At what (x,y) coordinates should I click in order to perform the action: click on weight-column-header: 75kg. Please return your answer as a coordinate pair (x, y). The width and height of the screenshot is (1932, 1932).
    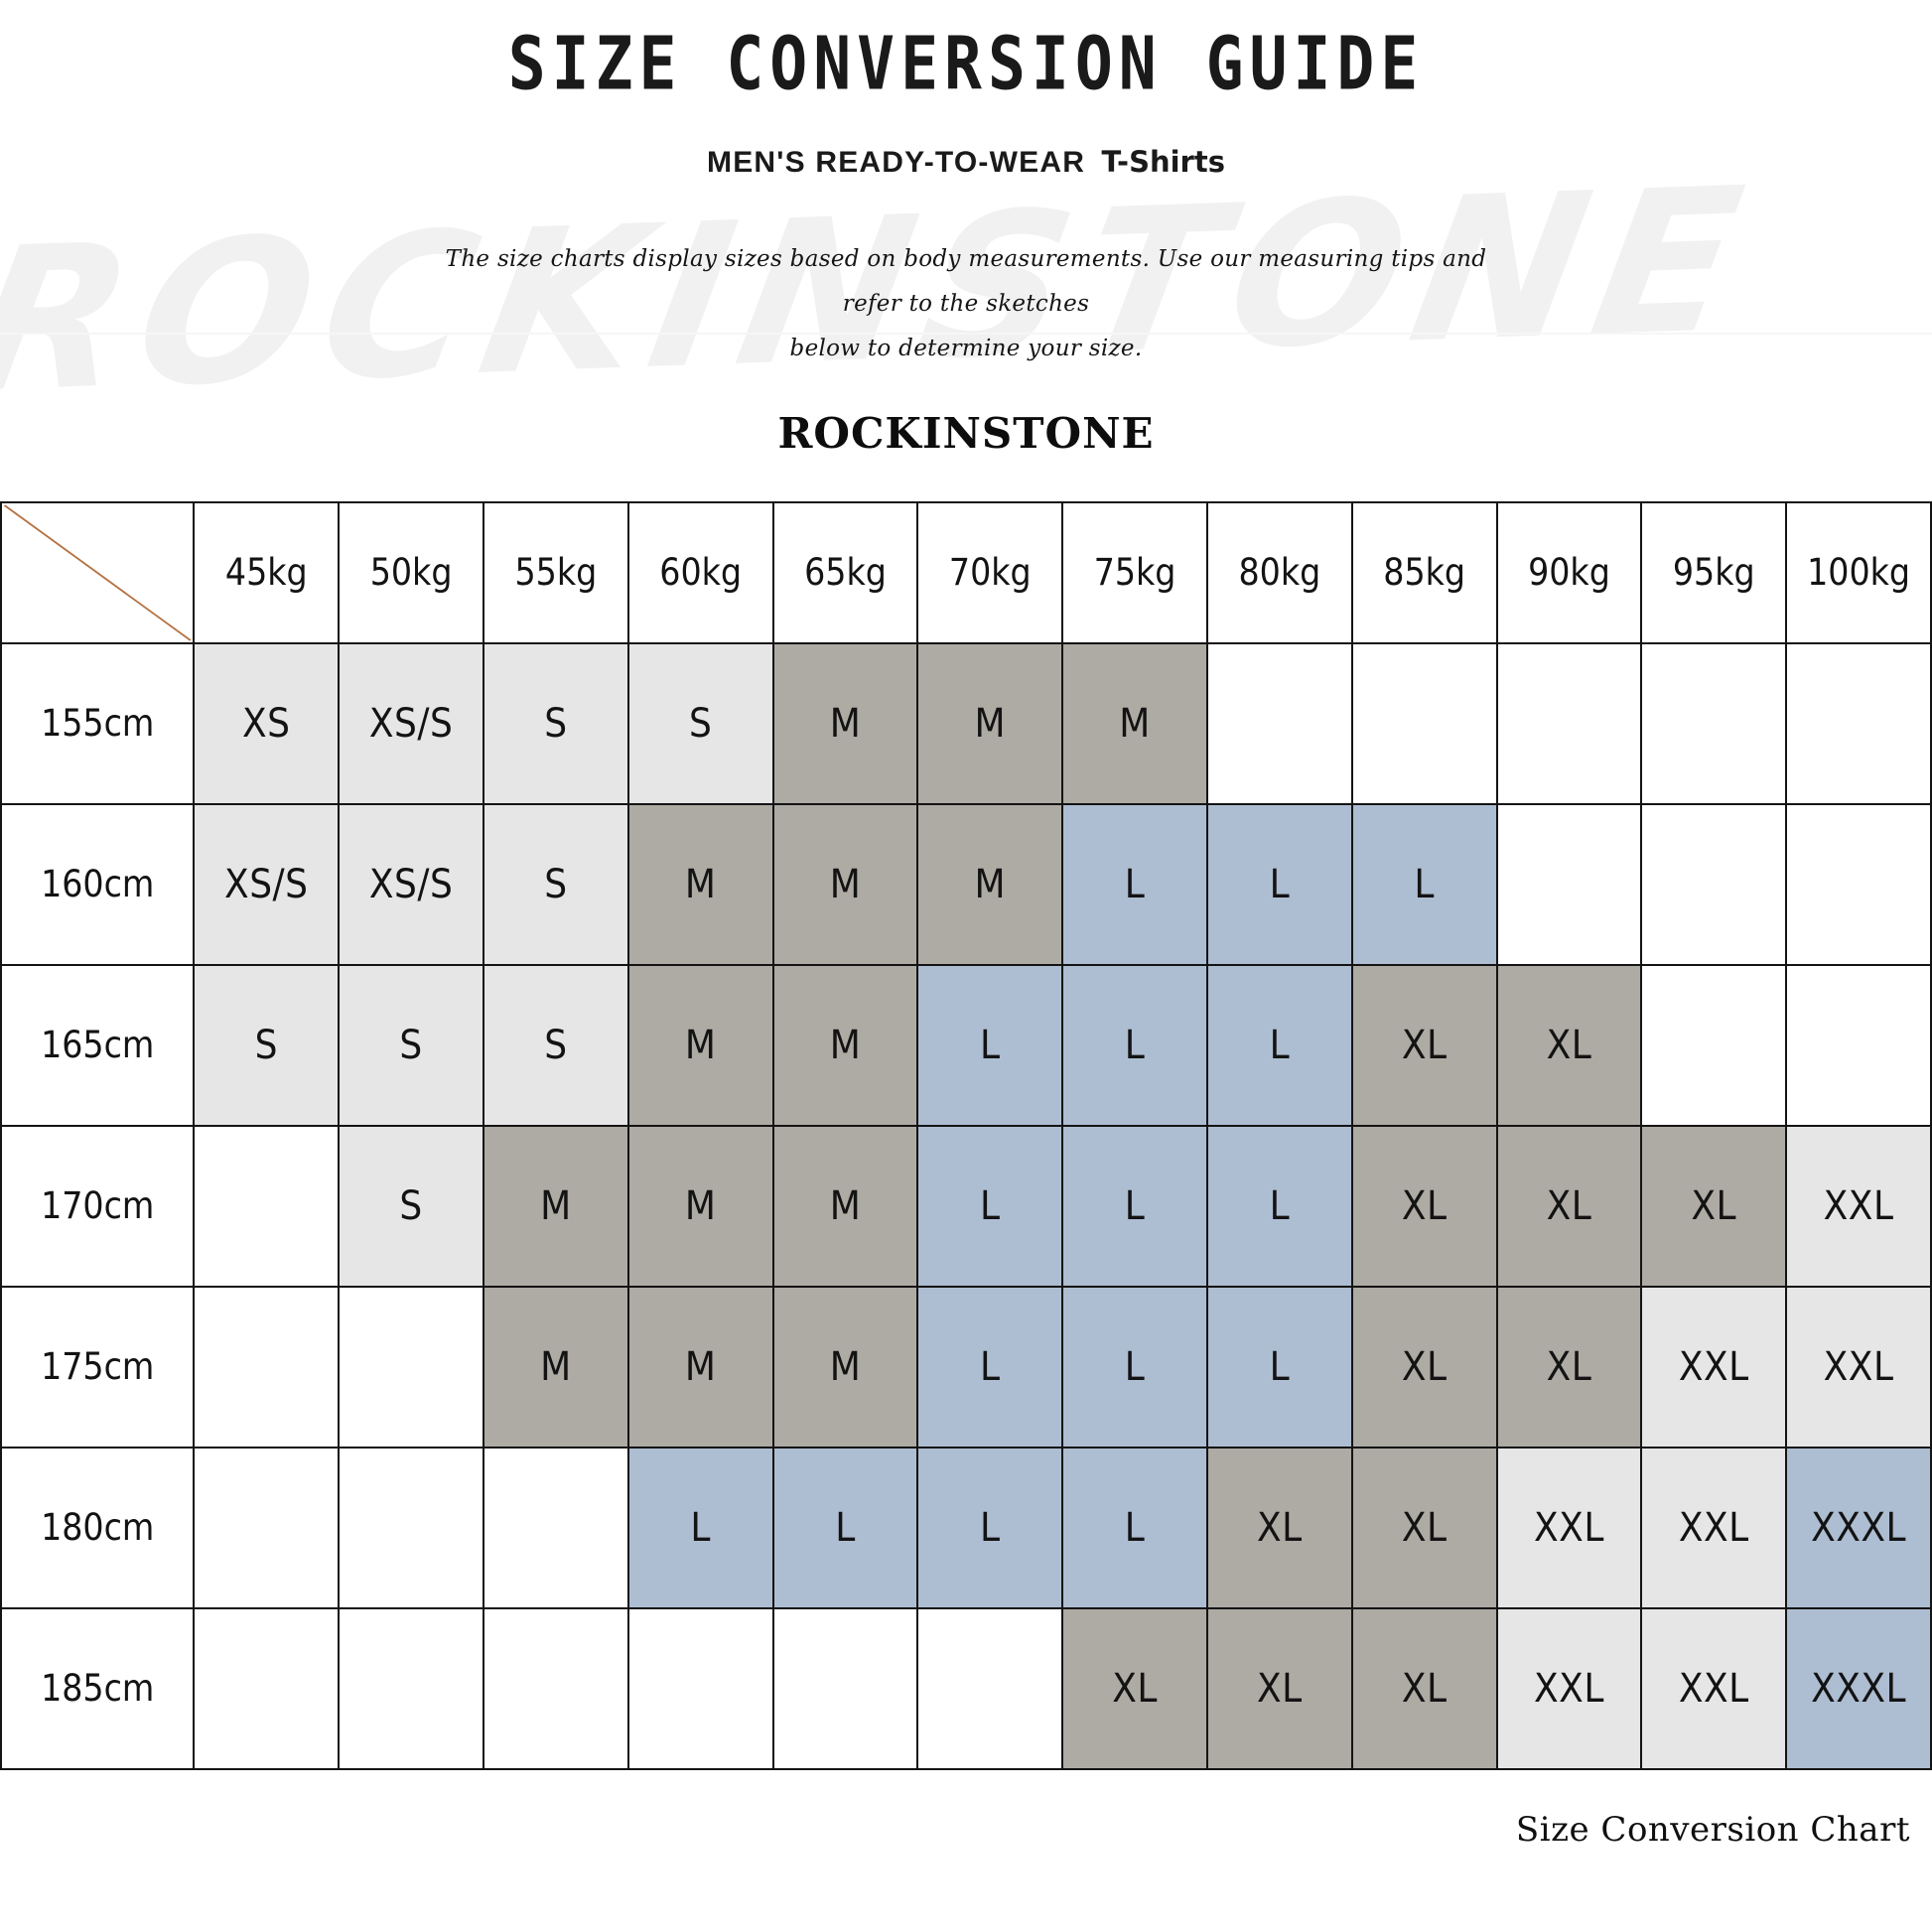
    Looking at the image, I should click on (1135, 572).